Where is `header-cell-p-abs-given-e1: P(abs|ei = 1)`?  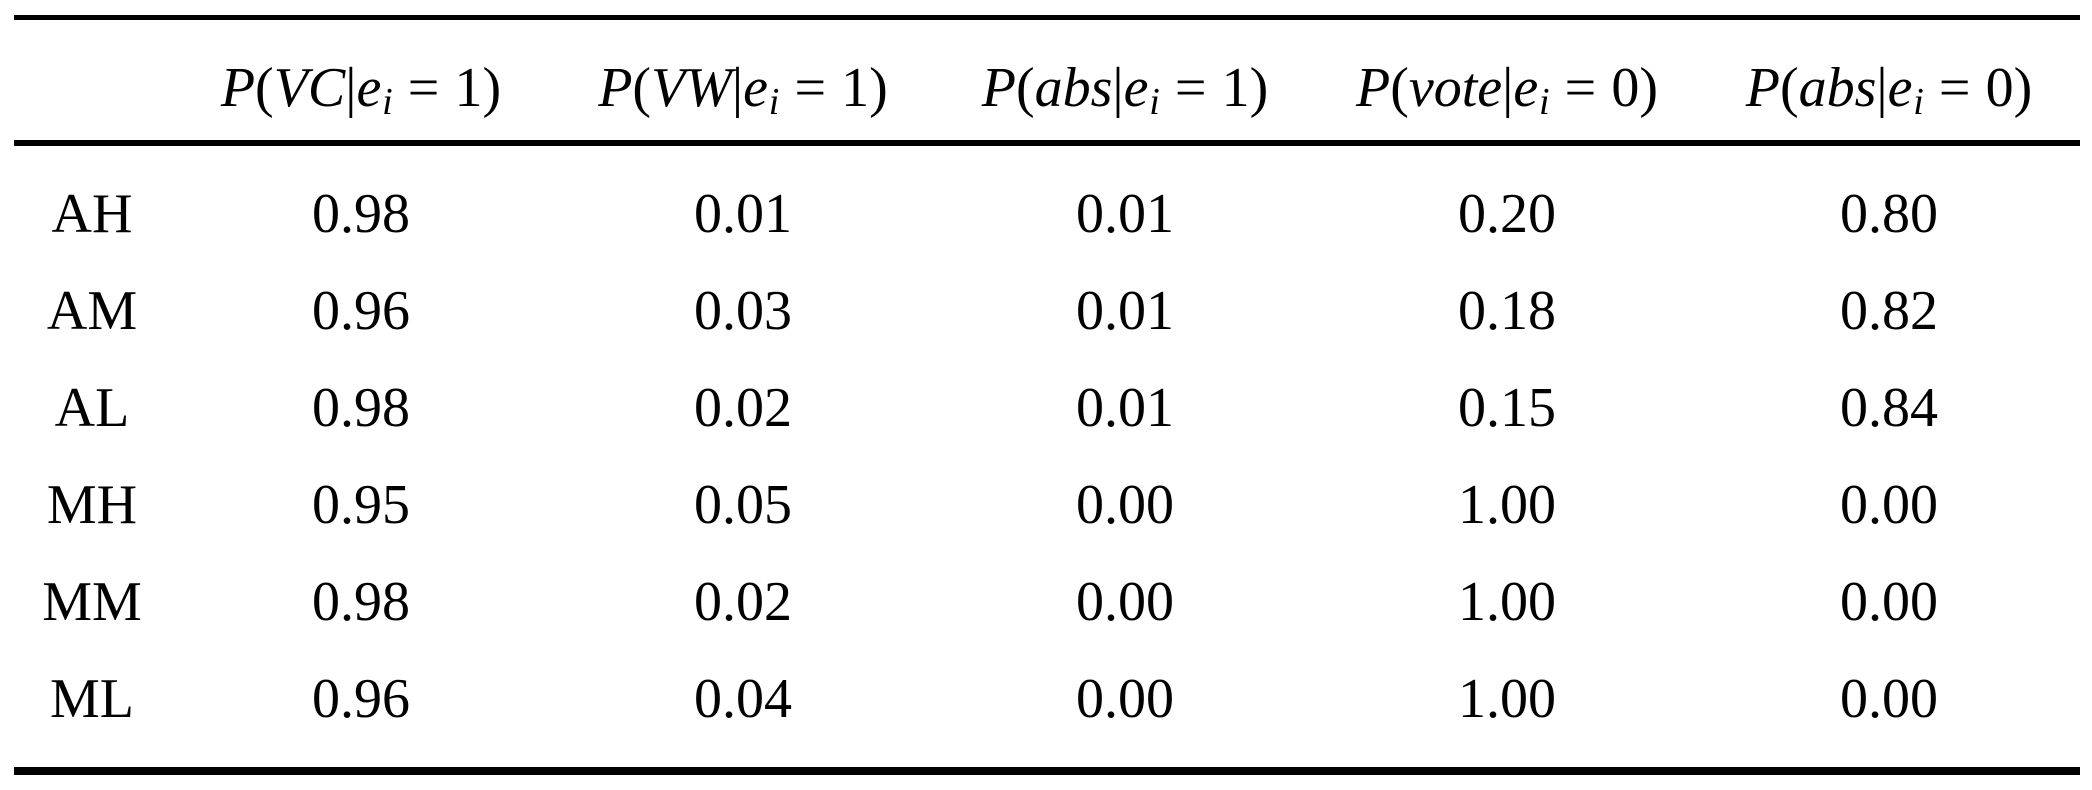 header-cell-p-abs-given-e1: P(abs|ei = 1) is located at coordinates (1125, 89).